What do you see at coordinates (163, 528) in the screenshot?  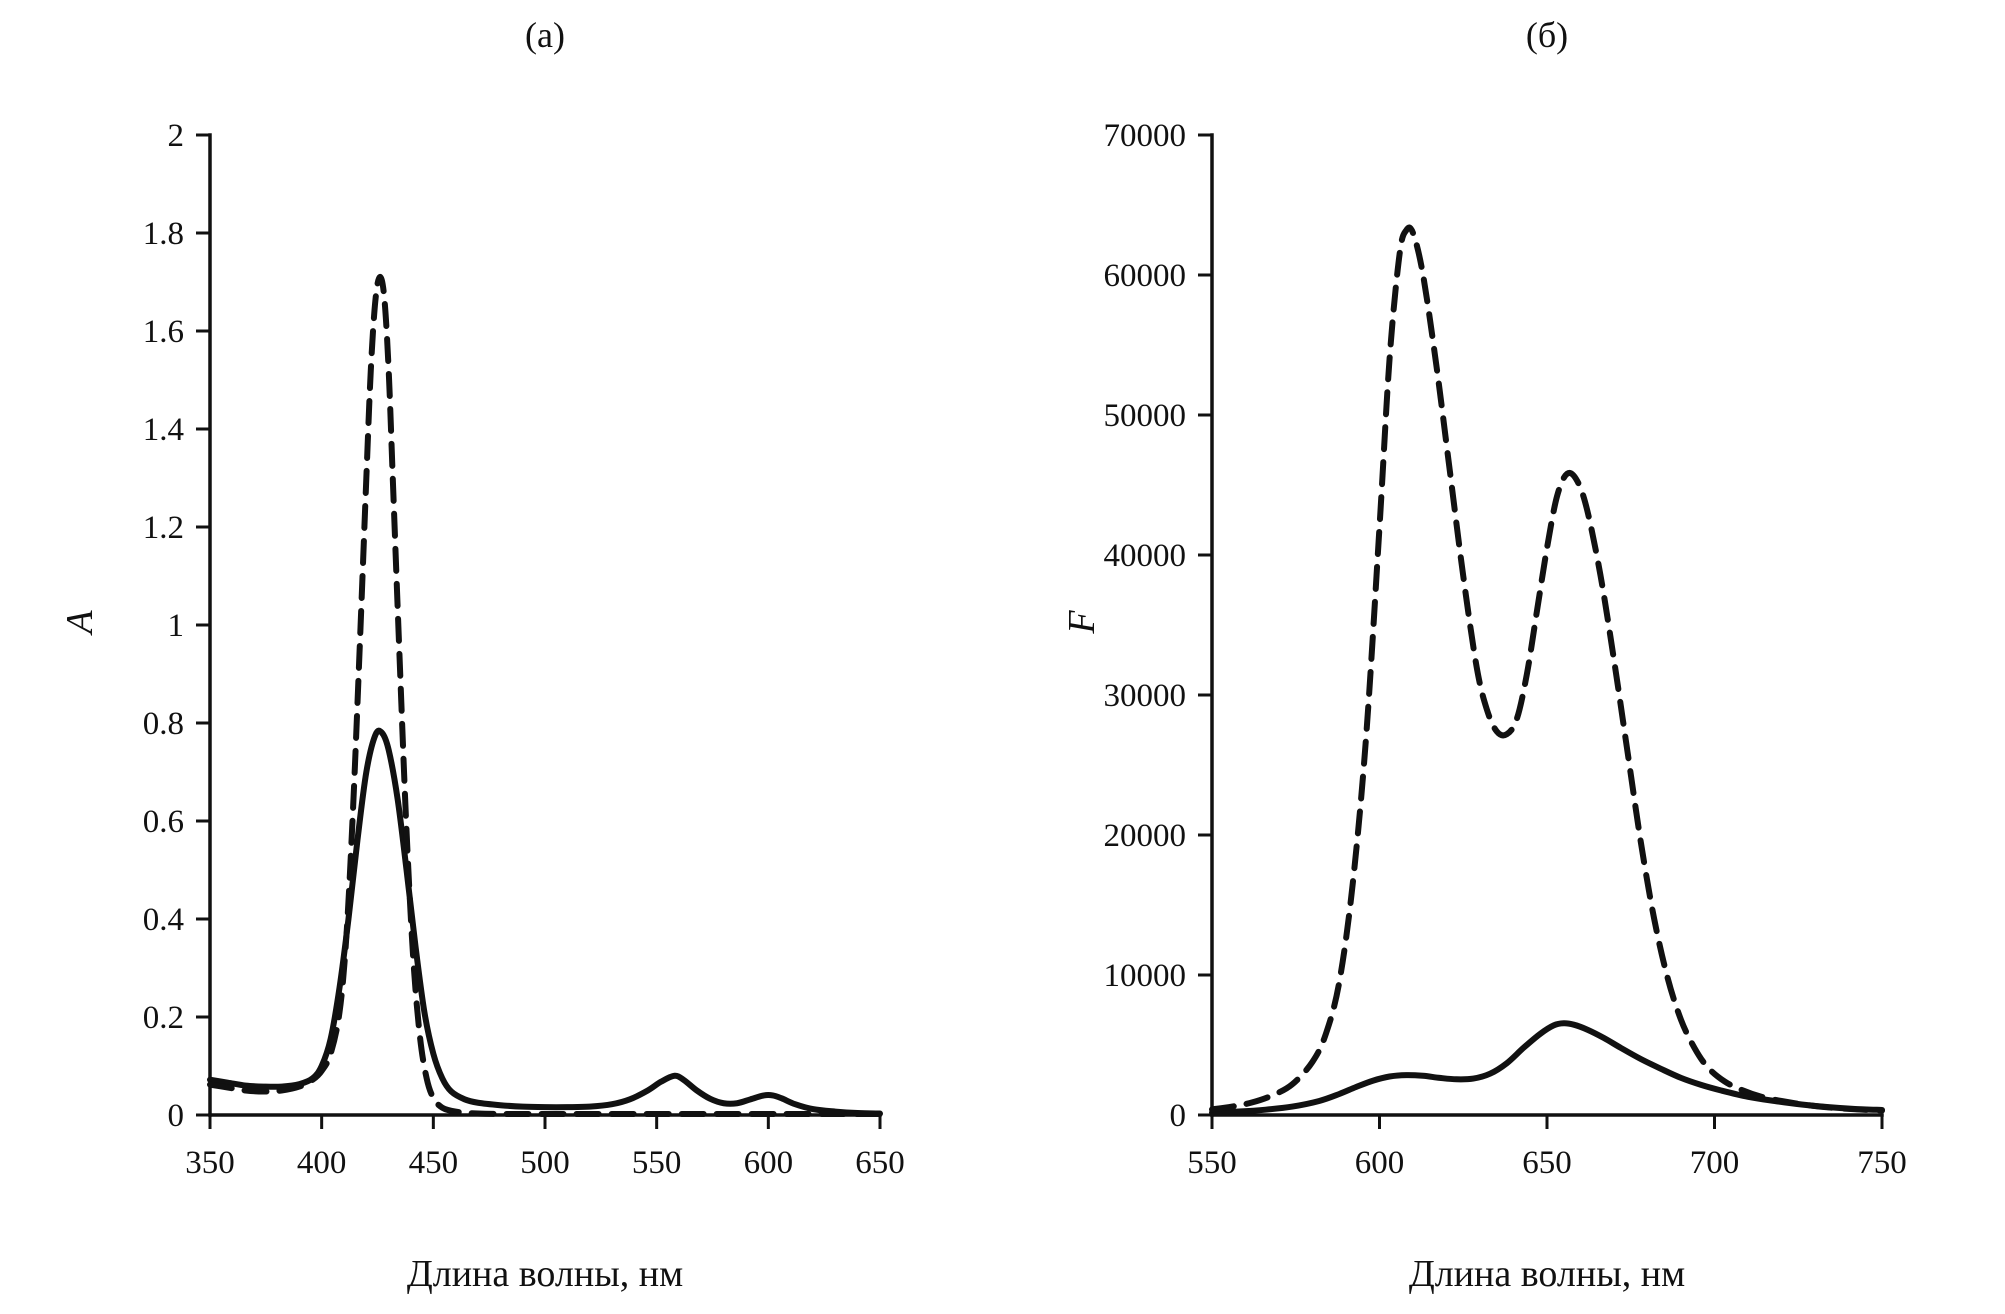 I see `y-tick-label: 1.2` at bounding box center [163, 528].